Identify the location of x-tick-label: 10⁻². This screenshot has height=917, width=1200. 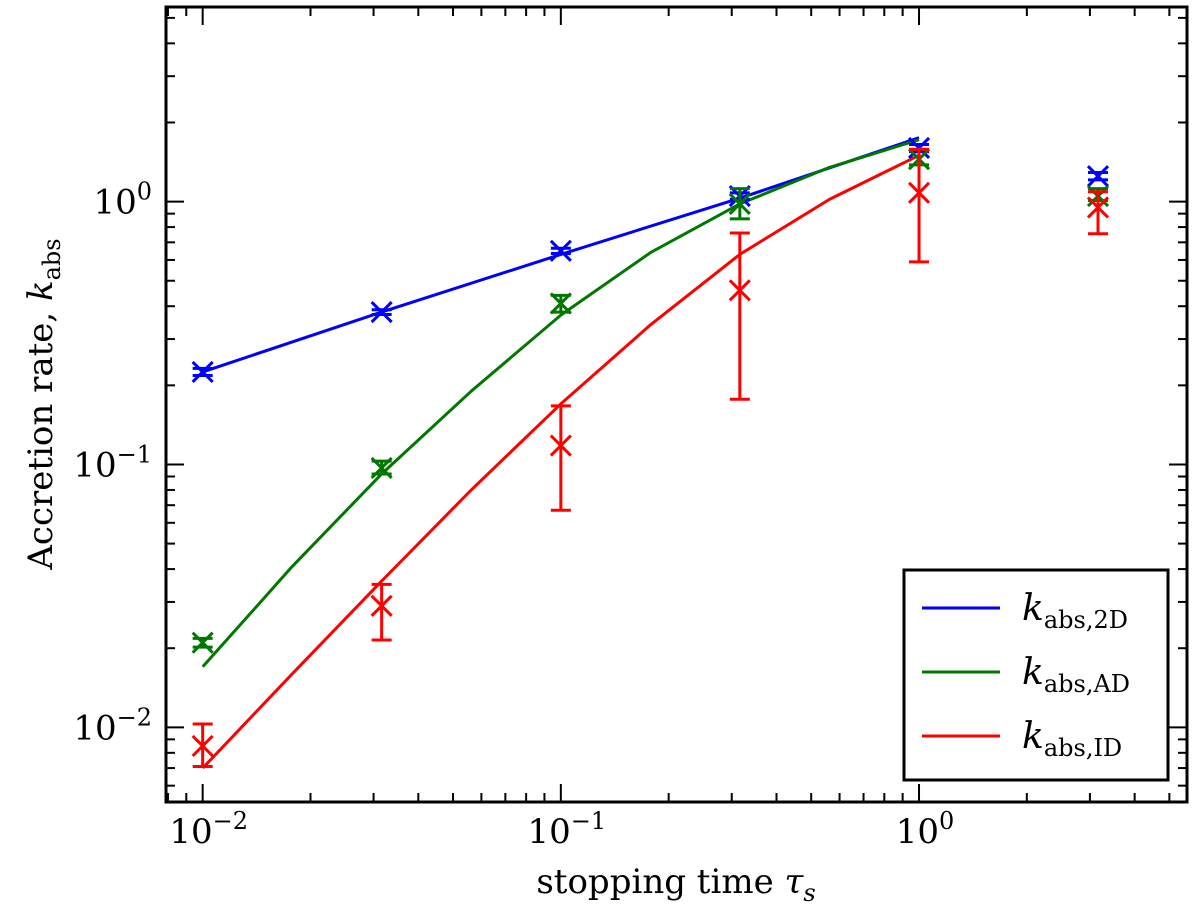
(208, 829).